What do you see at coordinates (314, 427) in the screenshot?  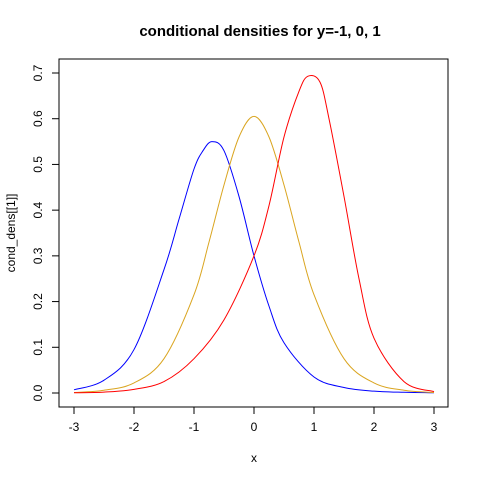 I see `x-tick-label: 1` at bounding box center [314, 427].